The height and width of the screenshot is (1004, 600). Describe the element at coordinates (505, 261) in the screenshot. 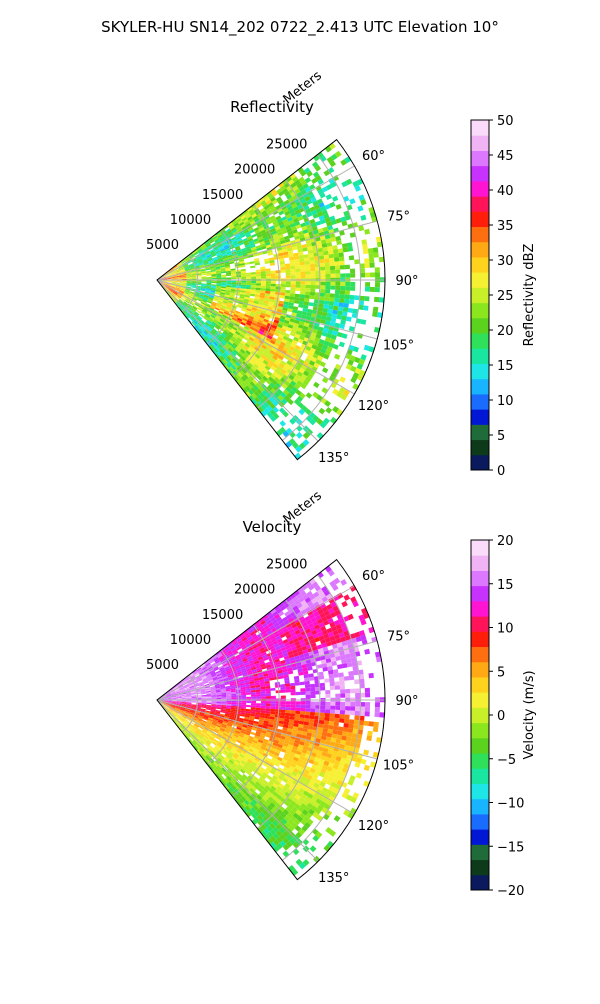

I see `colorbar-tick-label: 30` at that location.